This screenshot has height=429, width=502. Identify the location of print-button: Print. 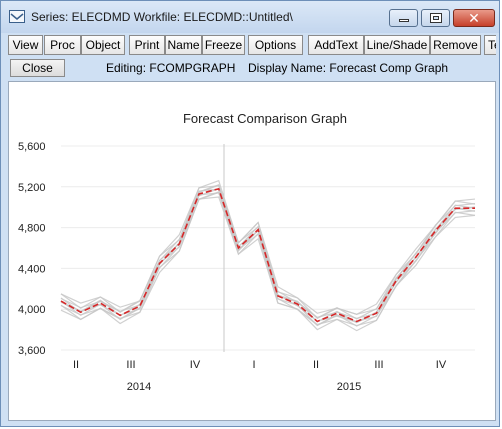
(147, 45).